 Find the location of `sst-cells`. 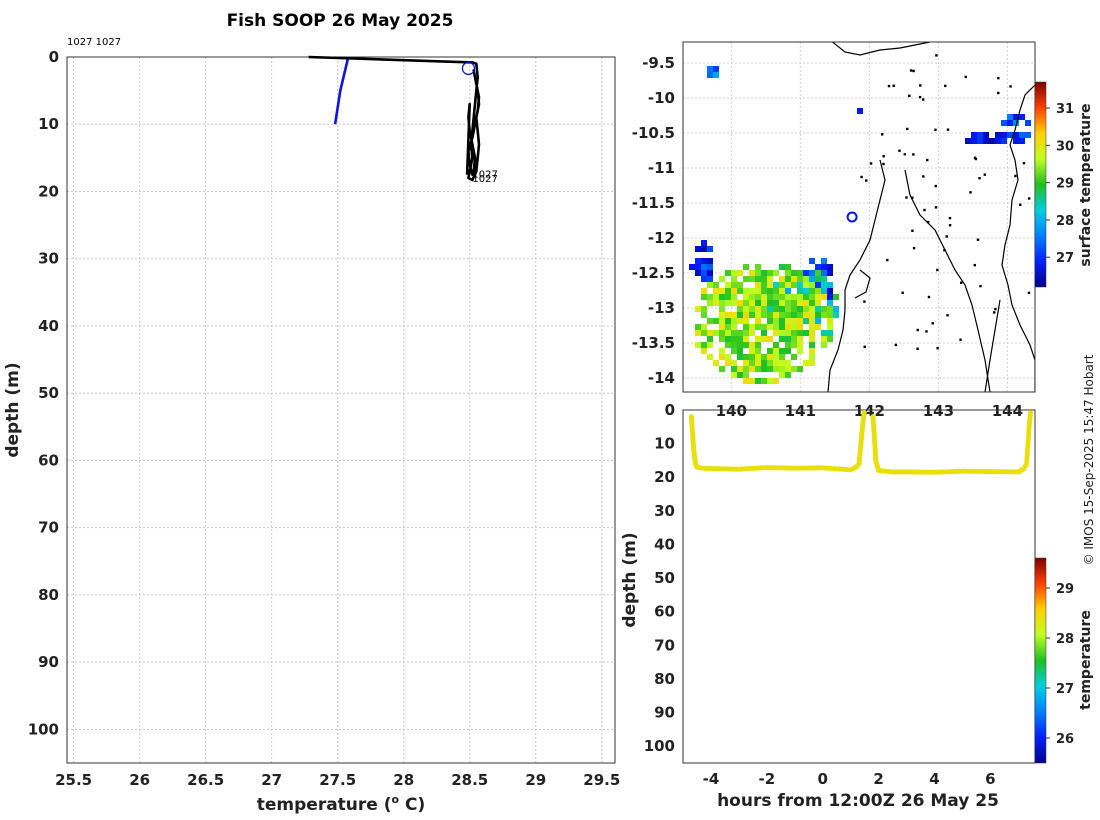

sst-cells is located at coordinates (860, 225).